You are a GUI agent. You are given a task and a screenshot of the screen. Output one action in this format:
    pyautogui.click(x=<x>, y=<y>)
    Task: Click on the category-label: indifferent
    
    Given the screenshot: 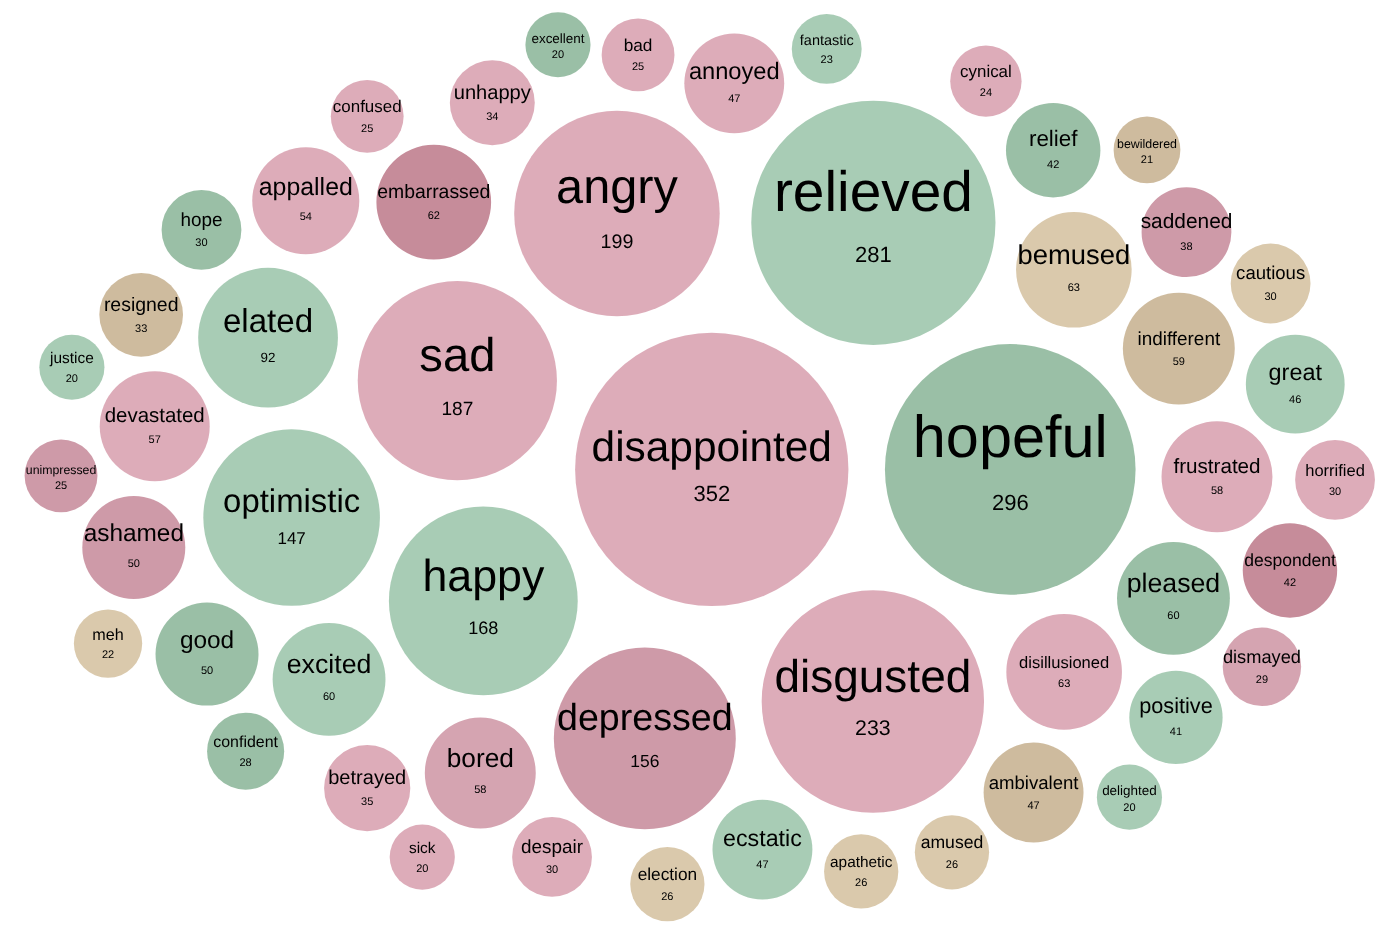 What is the action you would take?
    pyautogui.click(x=1179, y=339)
    